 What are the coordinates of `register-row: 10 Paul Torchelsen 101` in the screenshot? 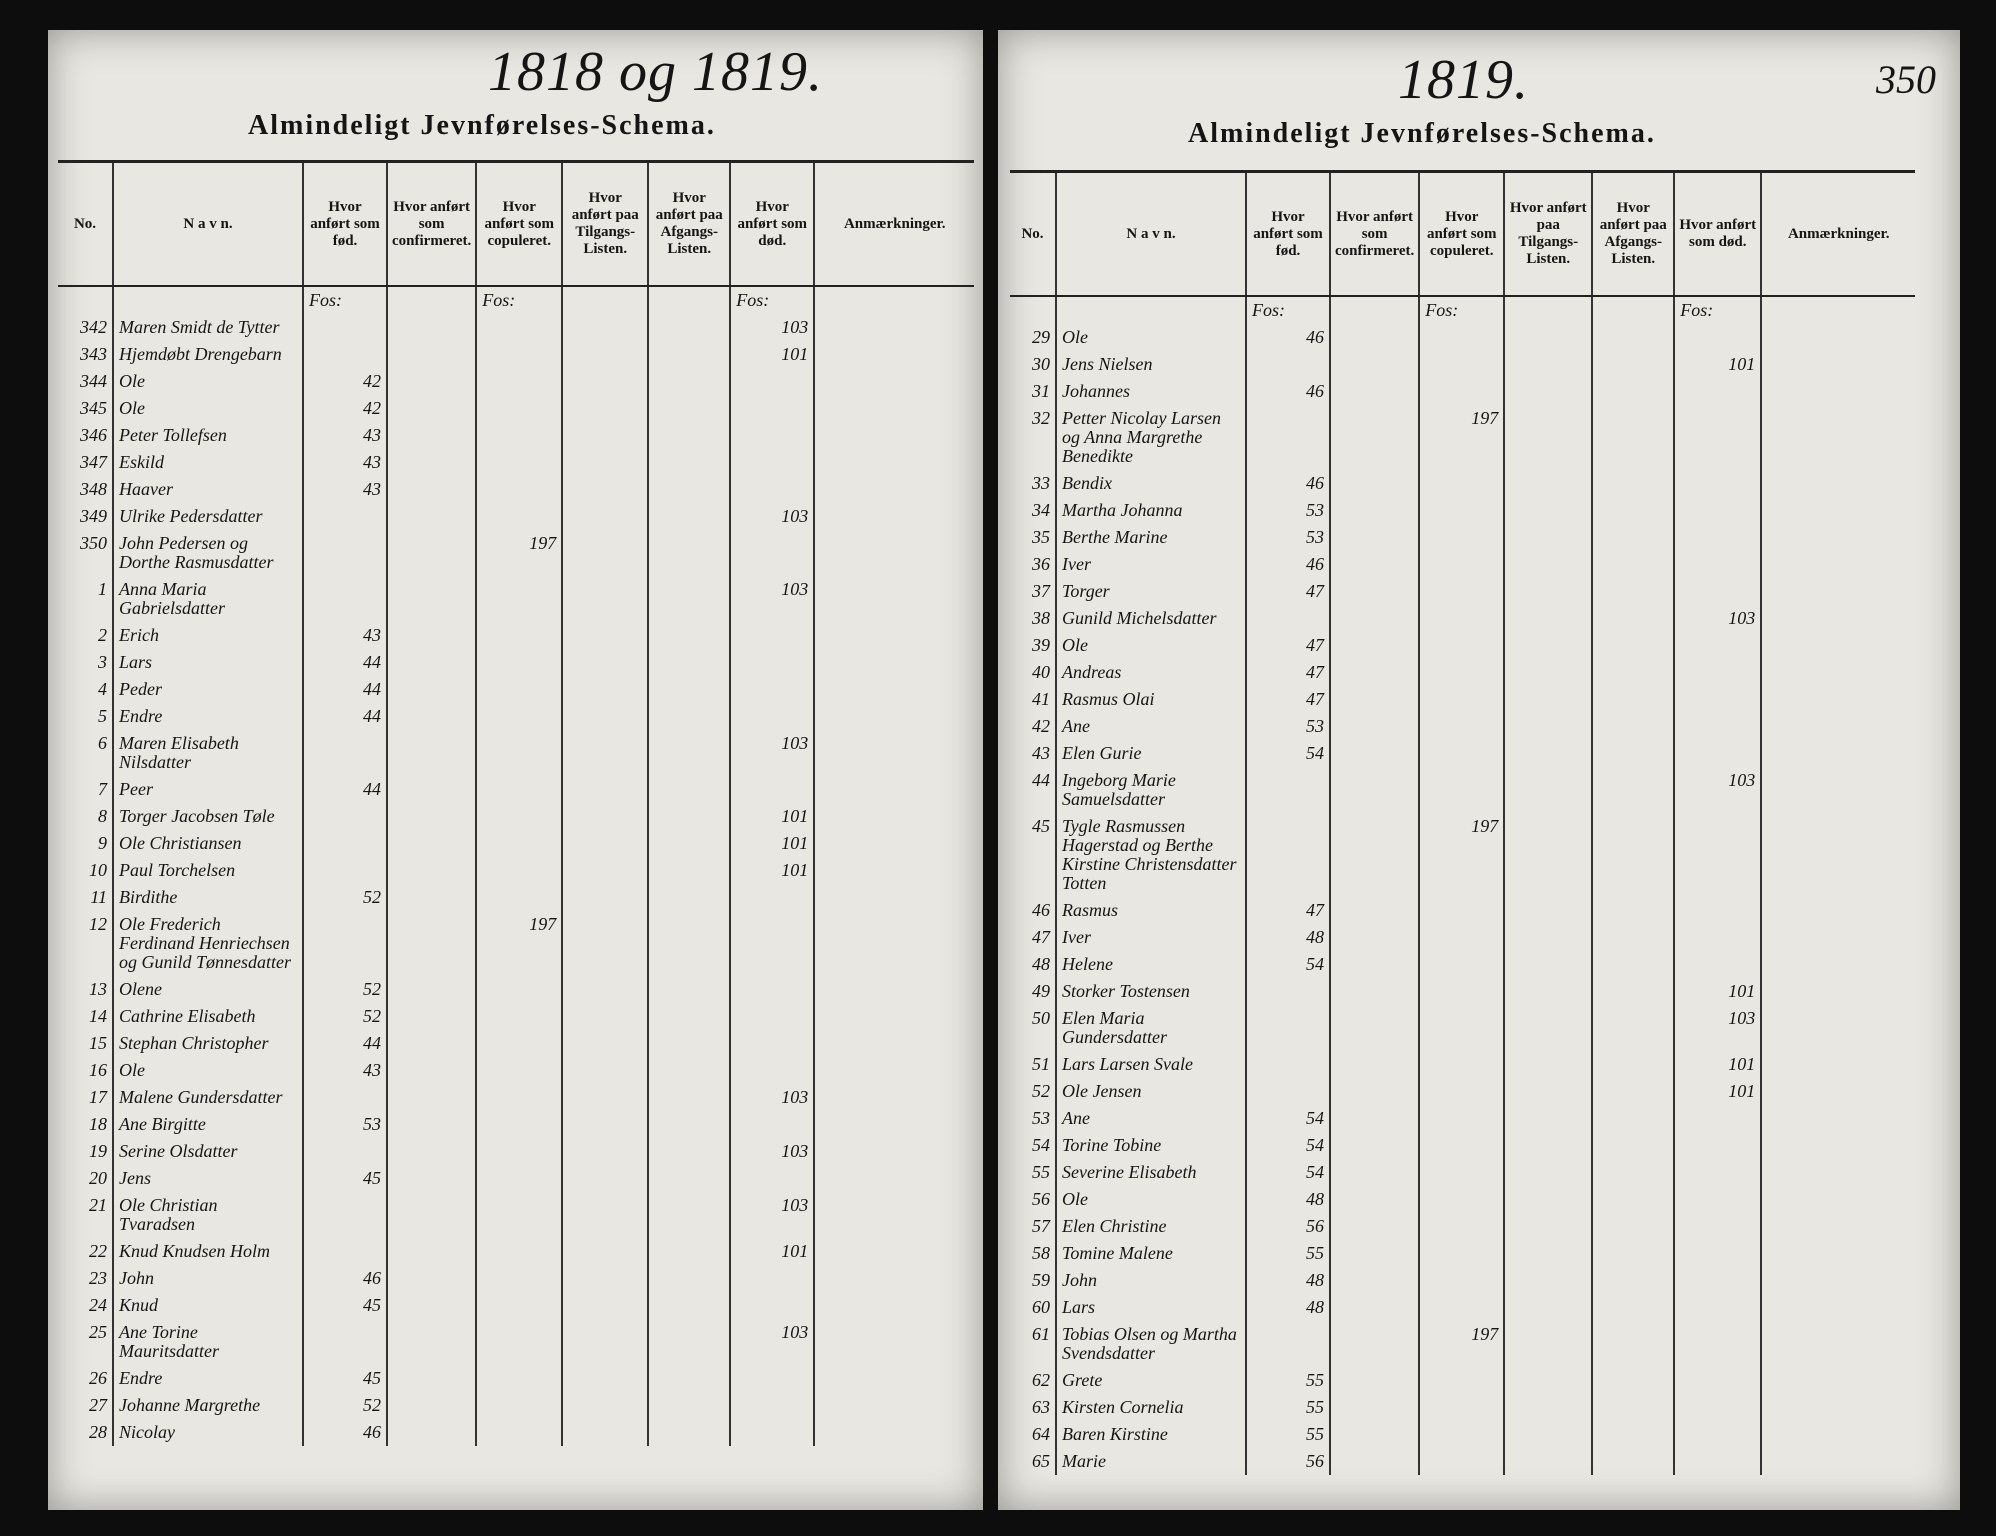 It's located at (516, 870).